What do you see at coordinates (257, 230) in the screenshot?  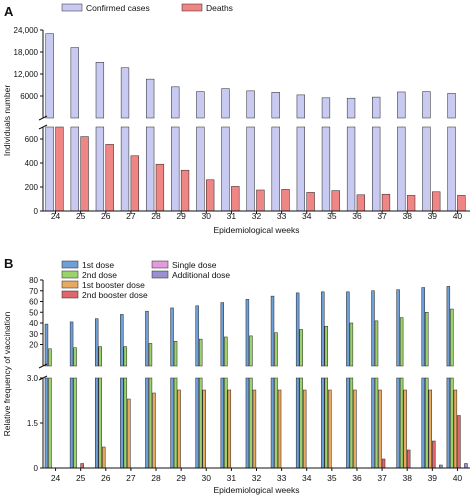 I see `x-axis-label: Epidemiological weeks` at bounding box center [257, 230].